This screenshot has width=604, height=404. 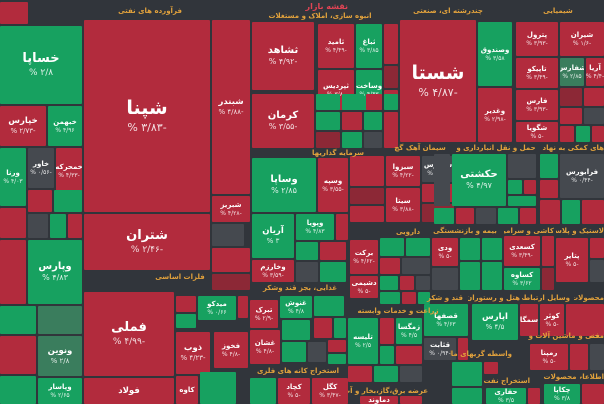 What do you see at coordinates (231, 107) in the screenshot?
I see `stock-tile: شبندر -۴/۸۸ %` at bounding box center [231, 107].